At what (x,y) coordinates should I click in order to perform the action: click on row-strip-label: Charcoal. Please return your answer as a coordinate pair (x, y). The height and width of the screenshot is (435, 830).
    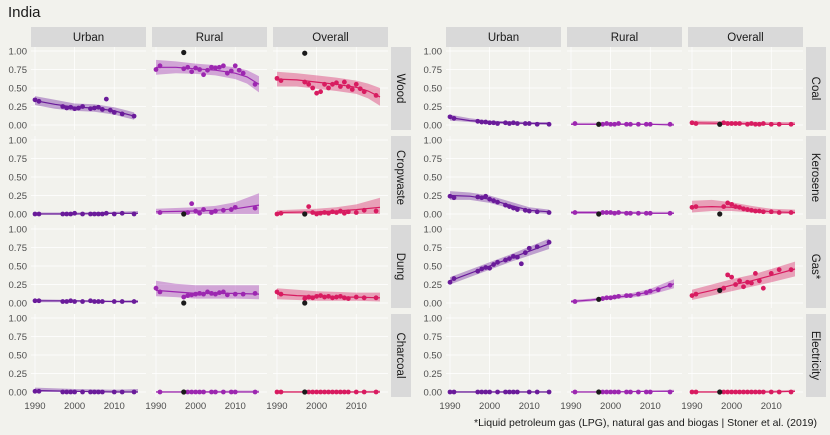
    Looking at the image, I should click on (400, 355).